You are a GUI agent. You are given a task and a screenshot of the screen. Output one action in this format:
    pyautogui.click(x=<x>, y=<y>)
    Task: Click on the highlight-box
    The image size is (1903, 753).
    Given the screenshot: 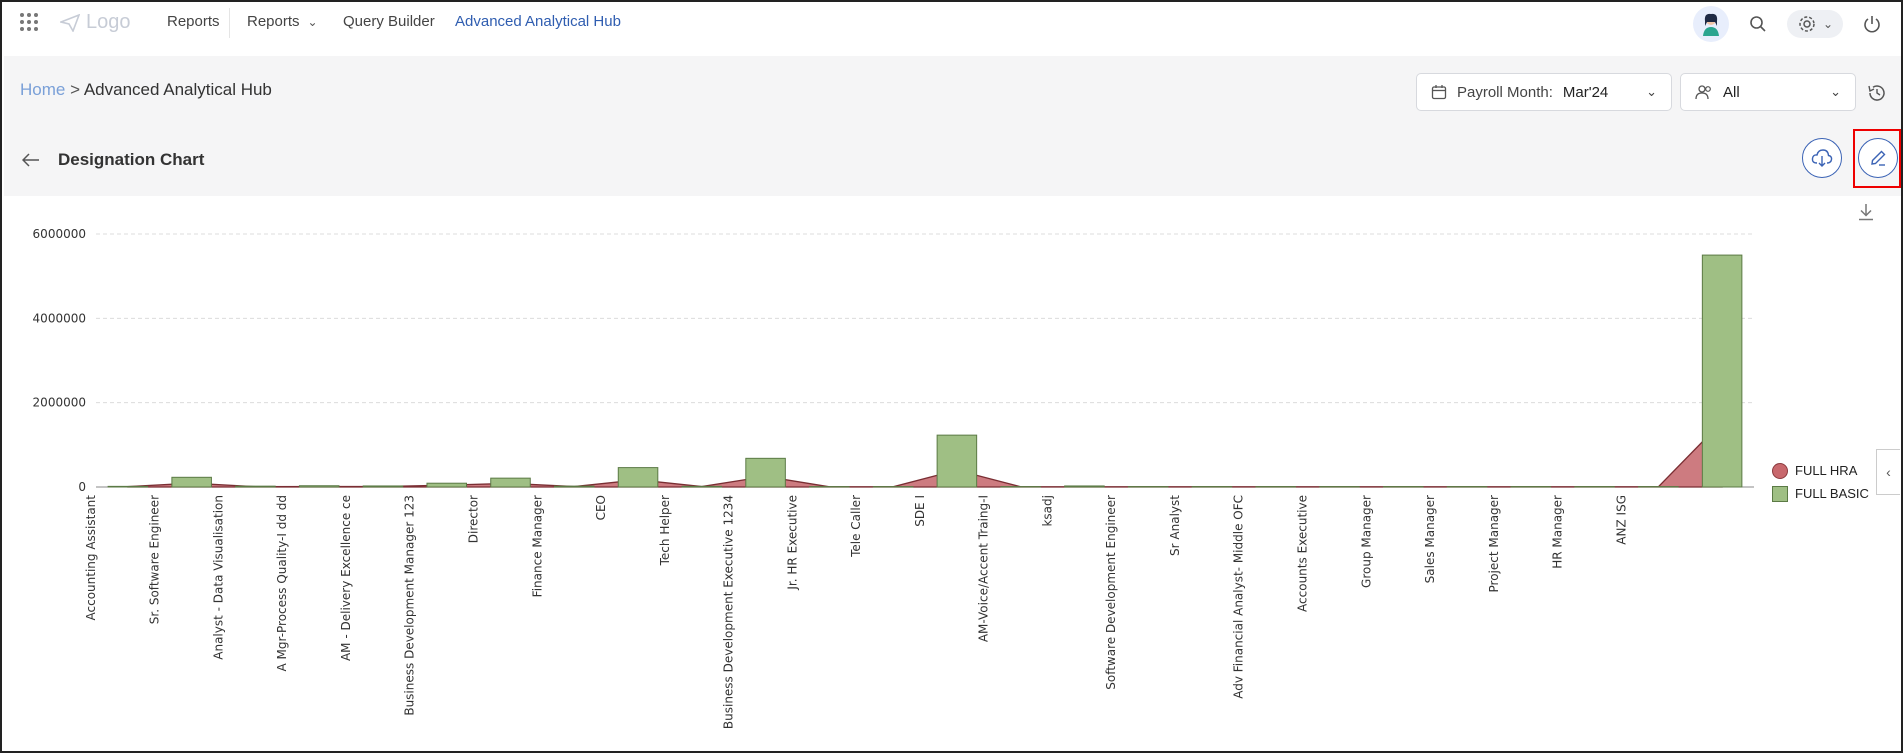 What is the action you would take?
    pyautogui.click(x=1877, y=158)
    